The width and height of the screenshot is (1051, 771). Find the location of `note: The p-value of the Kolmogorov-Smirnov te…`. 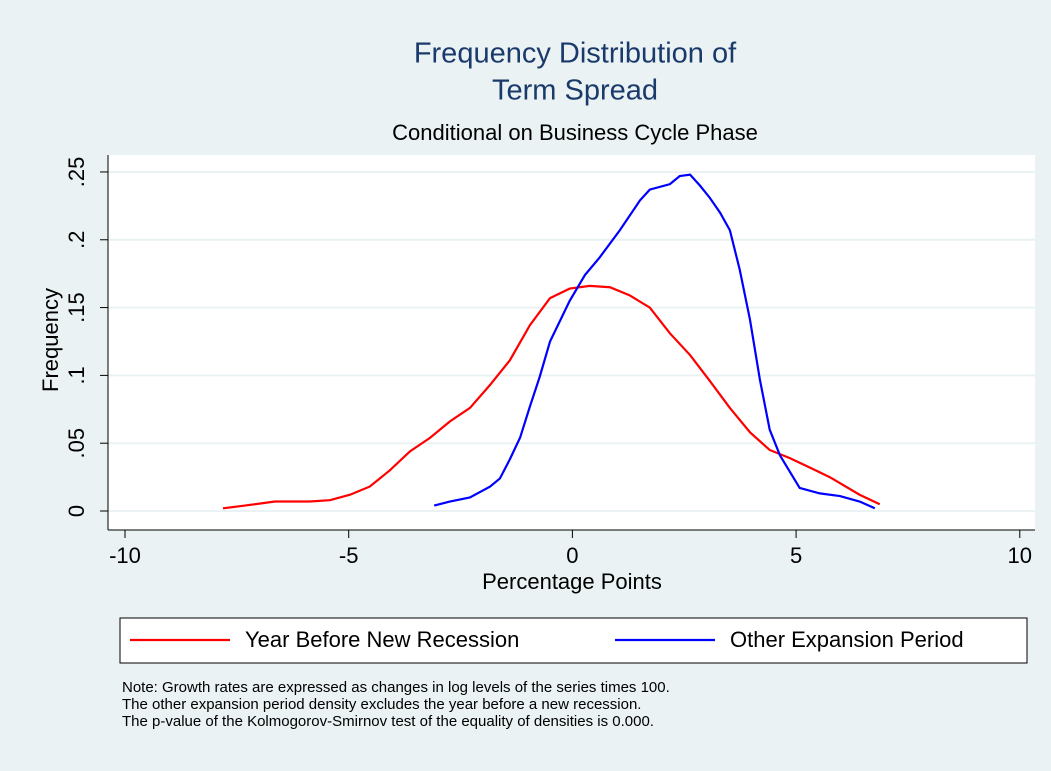

note: The p-value of the Kolmogorov-Smirnov te… is located at coordinates (388, 721).